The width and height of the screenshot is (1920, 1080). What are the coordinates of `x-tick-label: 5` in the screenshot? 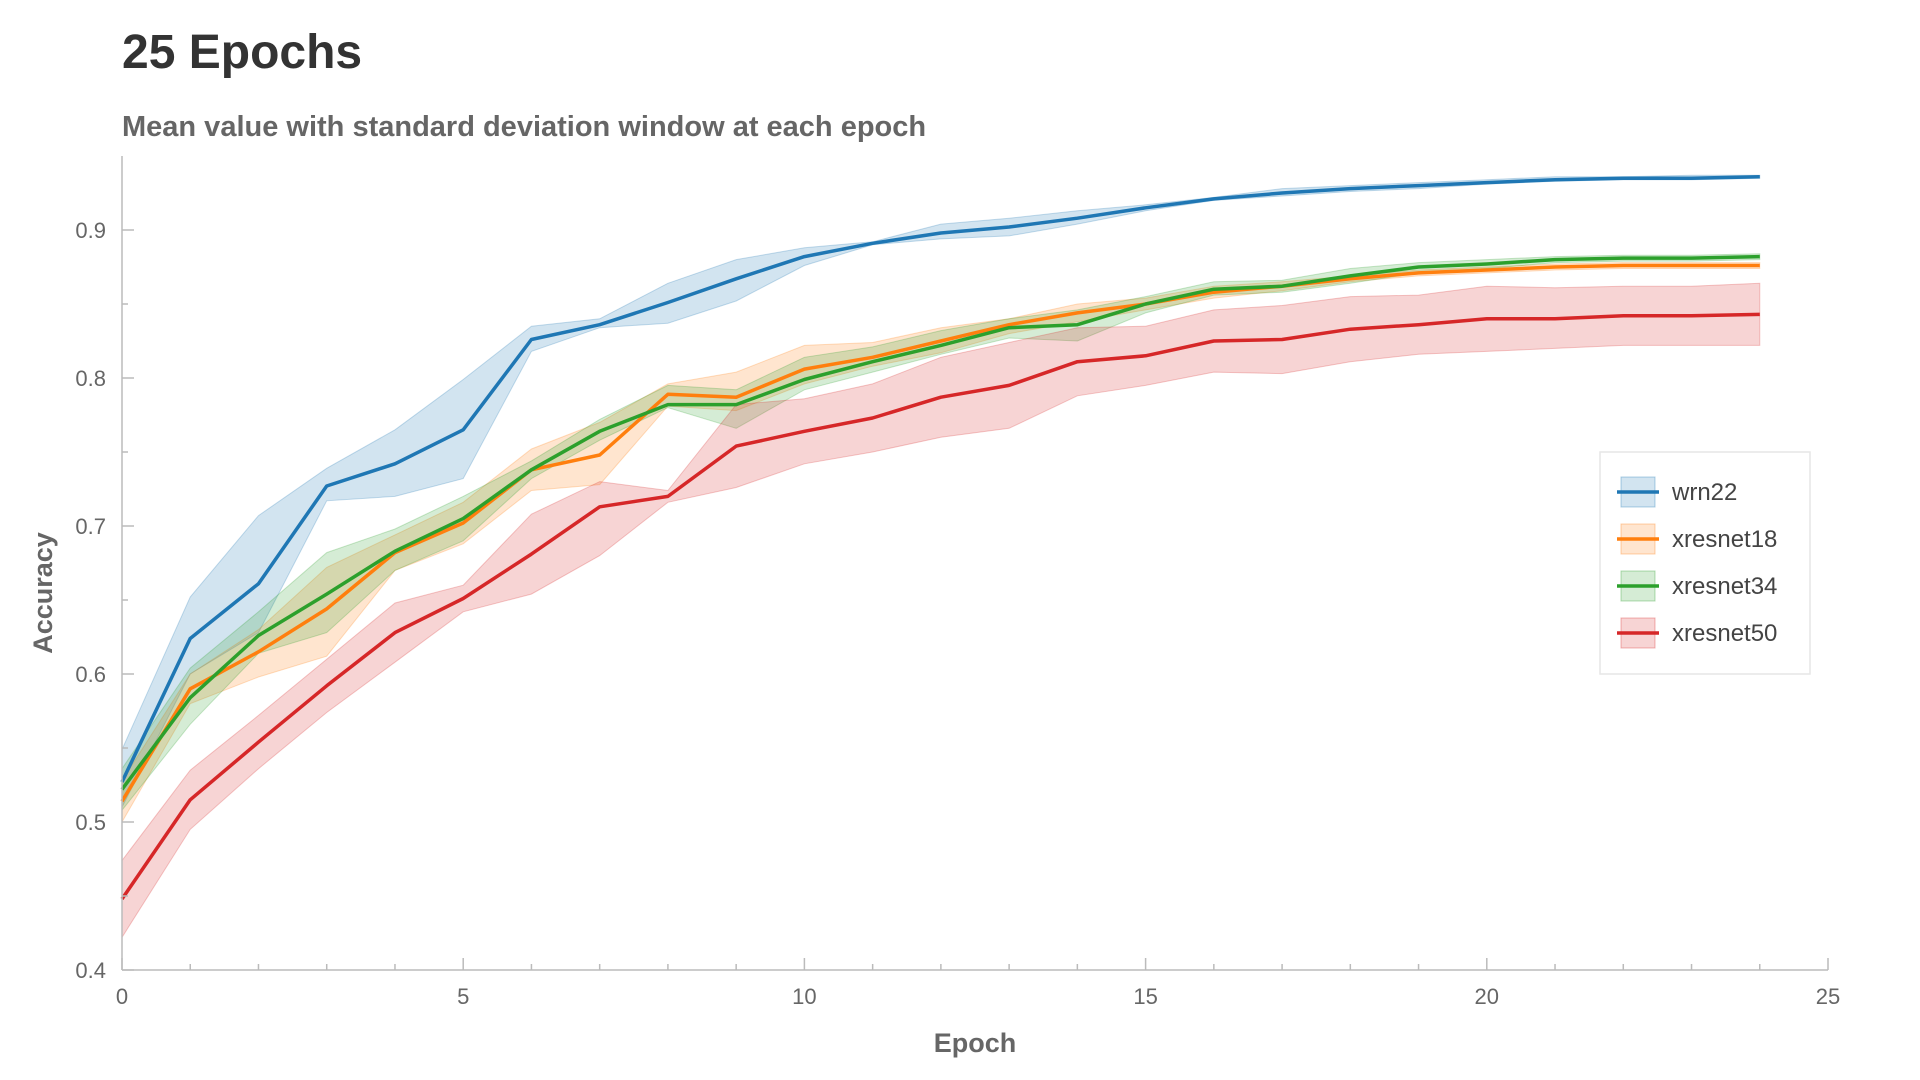 It's located at (463, 996).